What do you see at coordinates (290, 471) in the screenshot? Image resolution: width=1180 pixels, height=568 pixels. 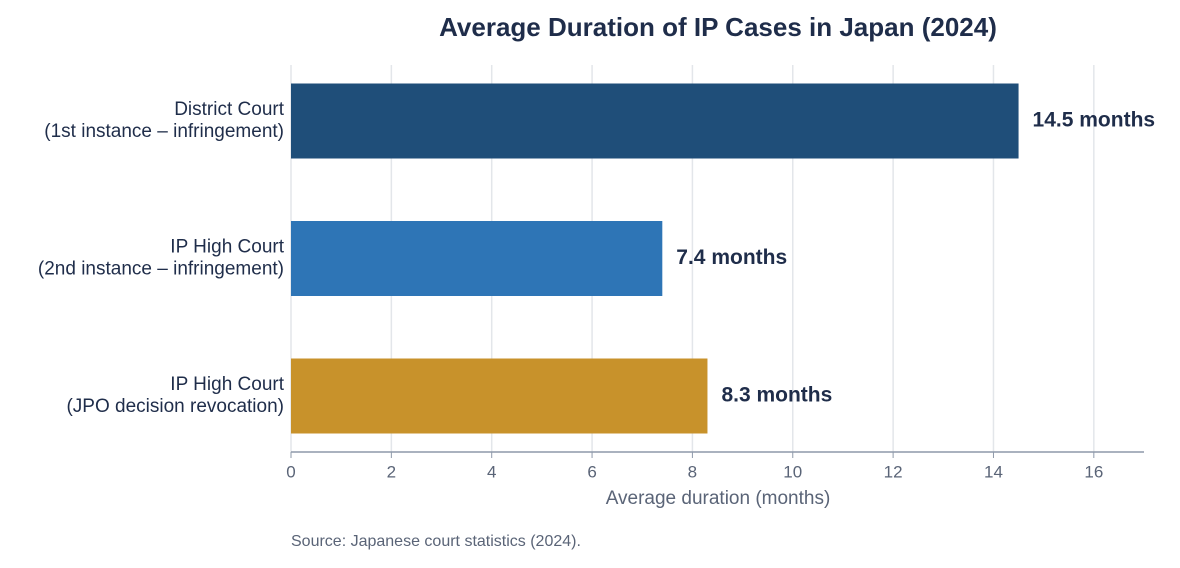 I see `x-tick-label: 0` at bounding box center [290, 471].